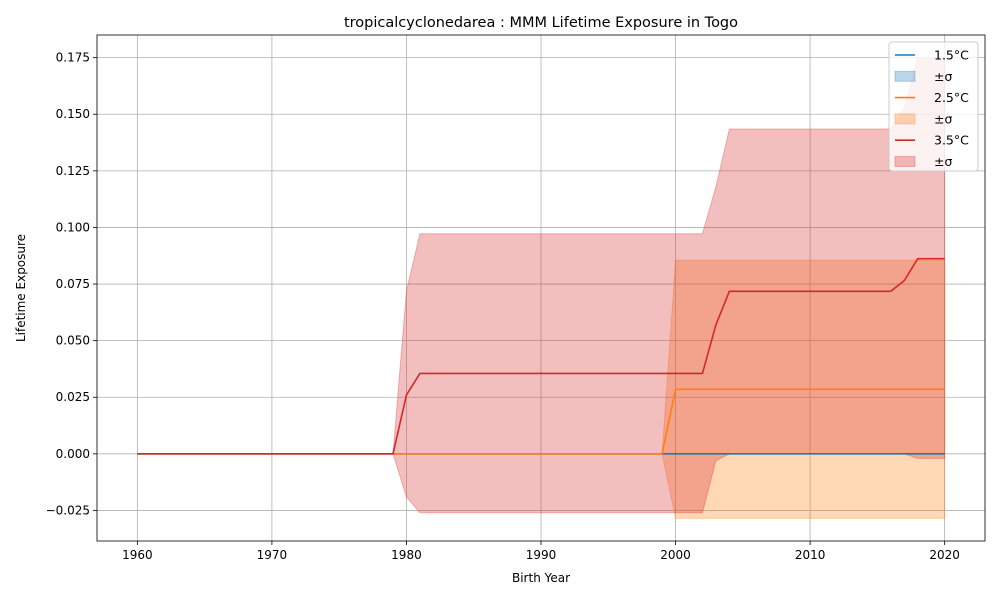 Image resolution: width=1000 pixels, height=600 pixels. What do you see at coordinates (68, 510) in the screenshot?
I see `y-tick-label: −0.025` at bounding box center [68, 510].